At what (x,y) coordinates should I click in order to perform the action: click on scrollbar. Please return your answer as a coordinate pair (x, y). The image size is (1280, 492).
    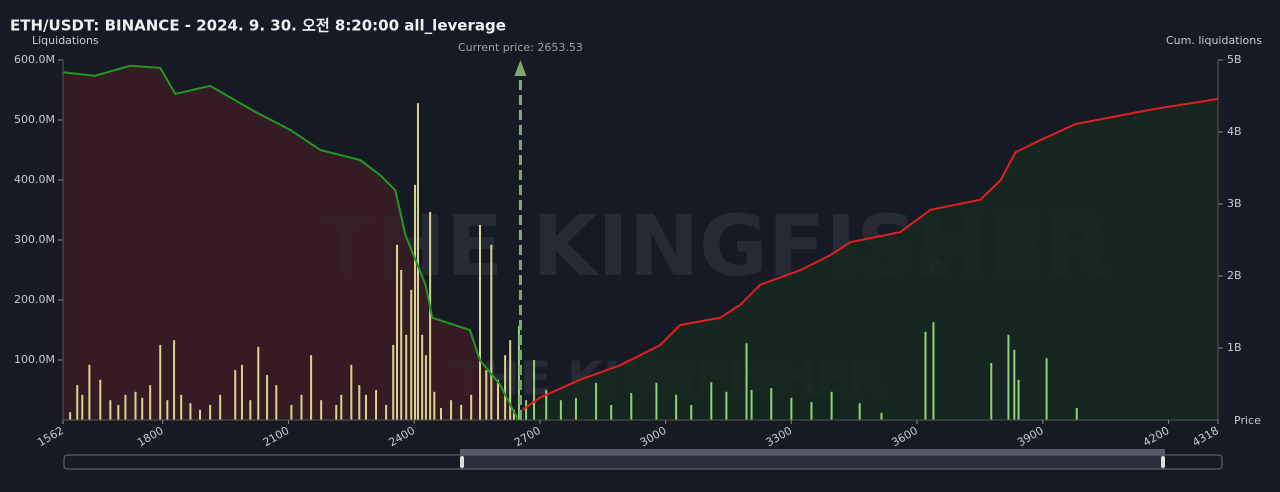
    Looking at the image, I should click on (643, 459).